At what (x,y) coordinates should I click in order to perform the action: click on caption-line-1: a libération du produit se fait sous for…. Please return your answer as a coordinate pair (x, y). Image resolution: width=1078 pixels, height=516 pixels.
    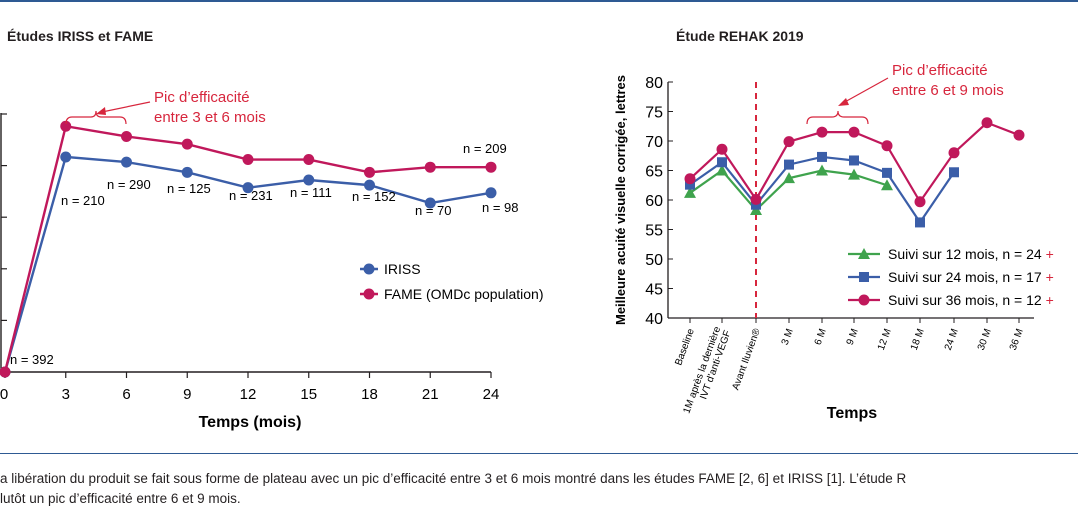
    Looking at the image, I should click on (453, 478).